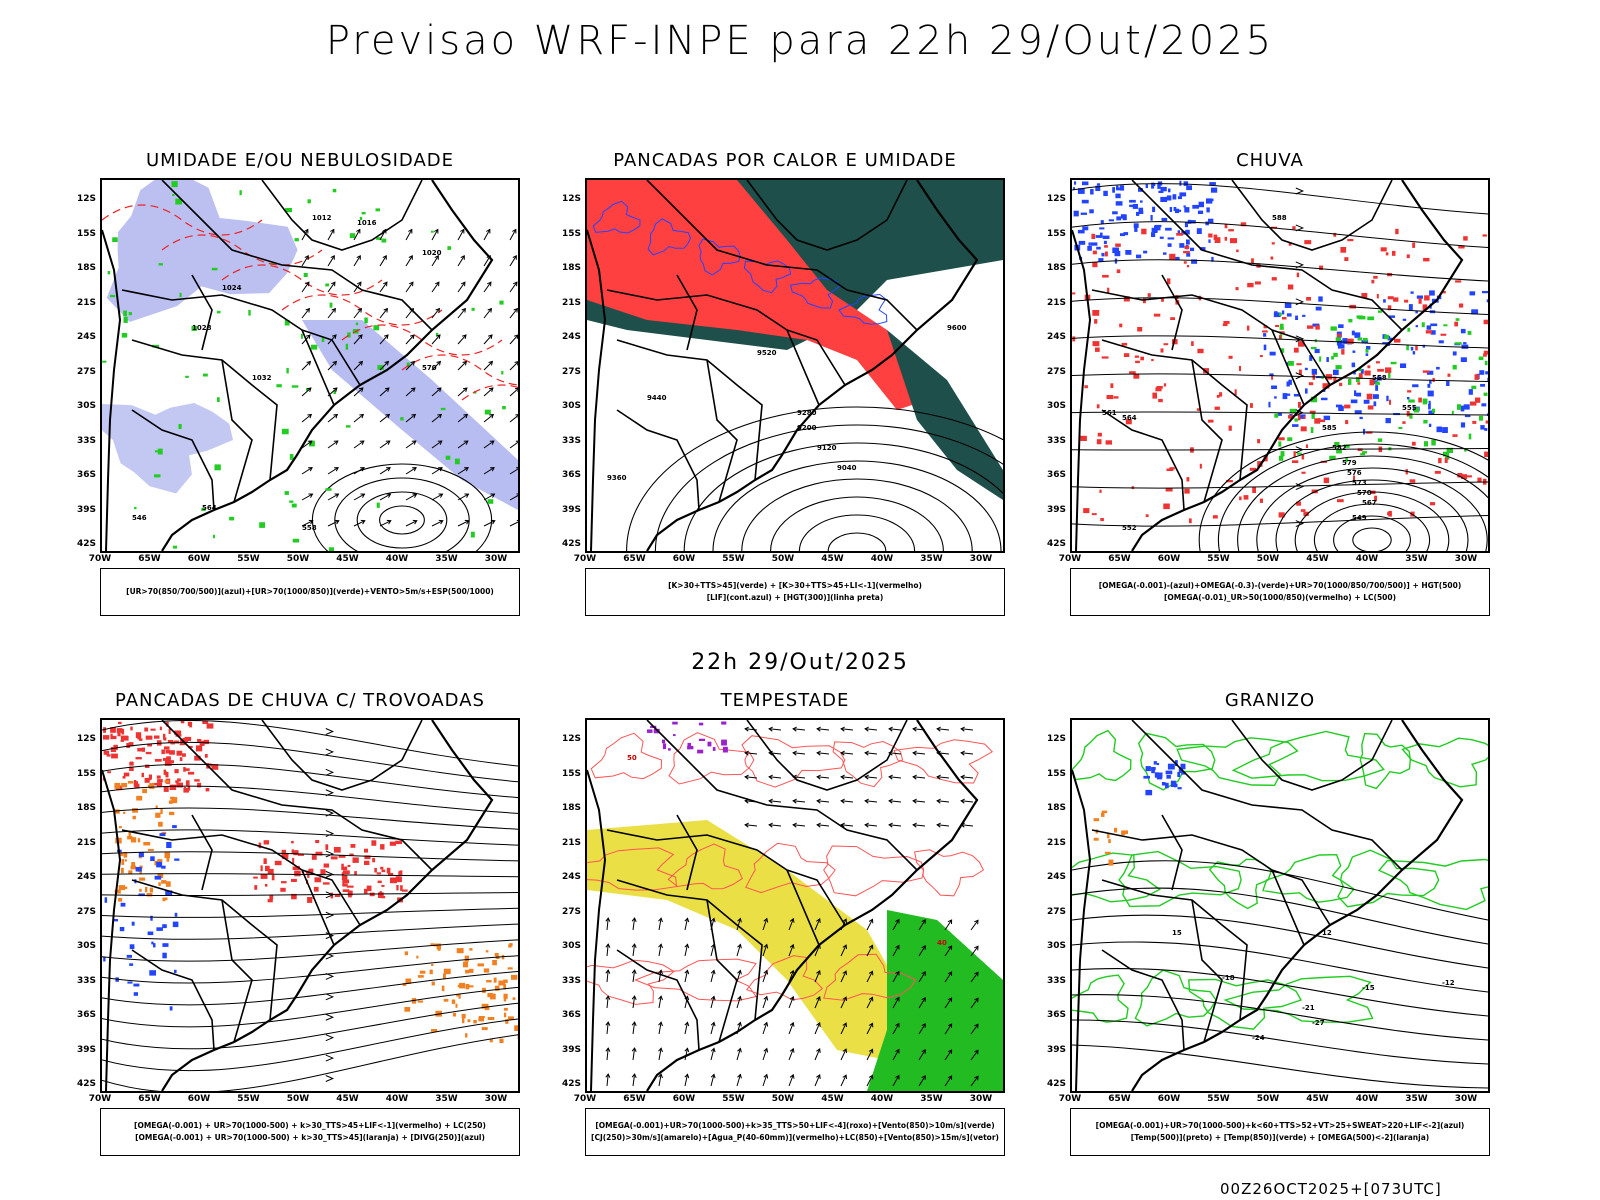 The width and height of the screenshot is (1600, 1200). What do you see at coordinates (700, 751) in the screenshot?
I see `severe-convection-area` at bounding box center [700, 751].